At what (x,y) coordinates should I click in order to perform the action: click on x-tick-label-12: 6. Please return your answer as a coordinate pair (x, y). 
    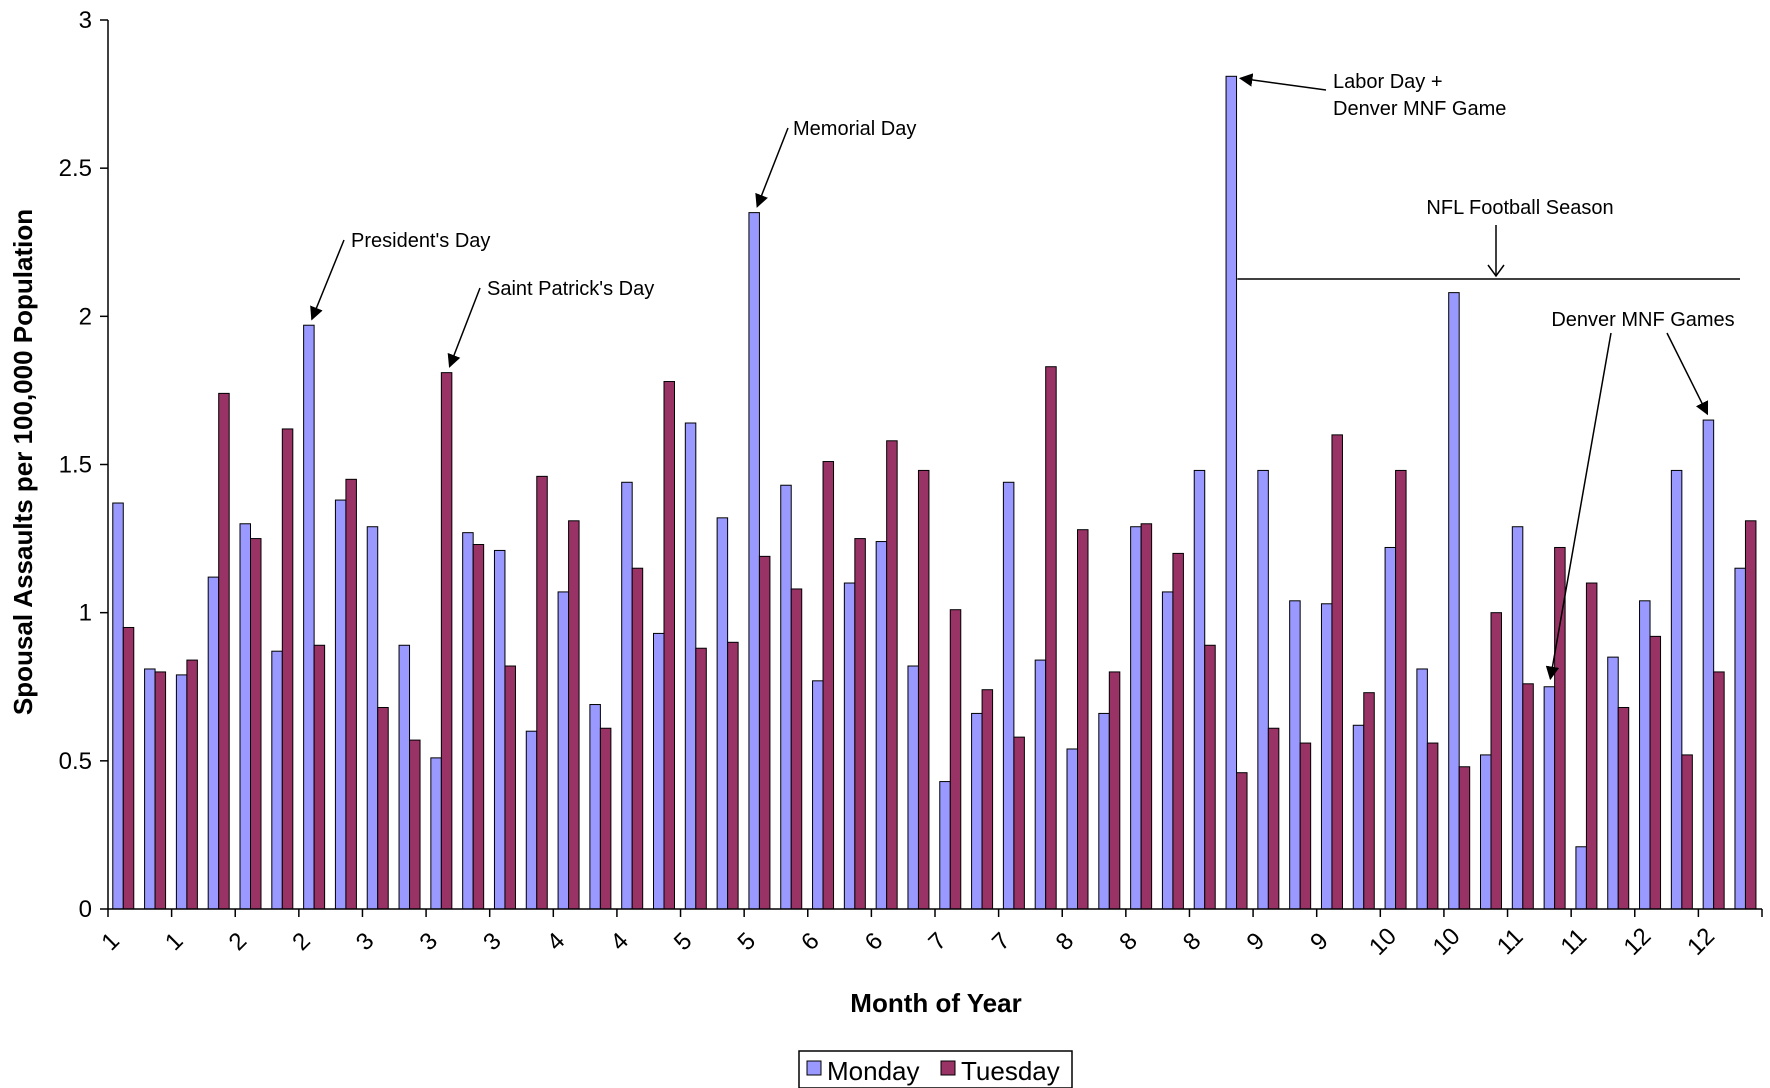
    Looking at the image, I should click on (874, 941).